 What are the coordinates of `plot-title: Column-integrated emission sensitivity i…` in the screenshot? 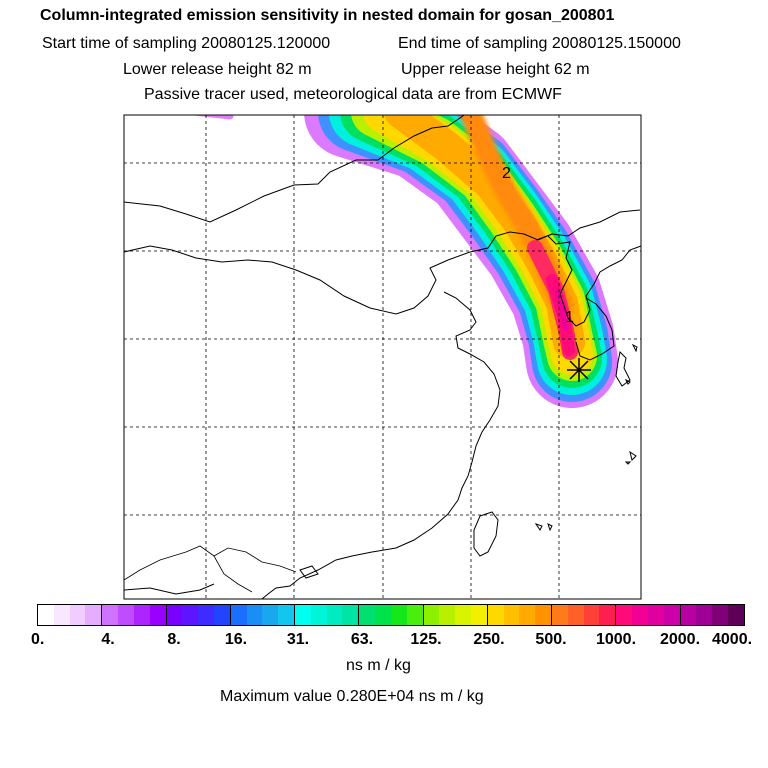 It's located at (327, 15).